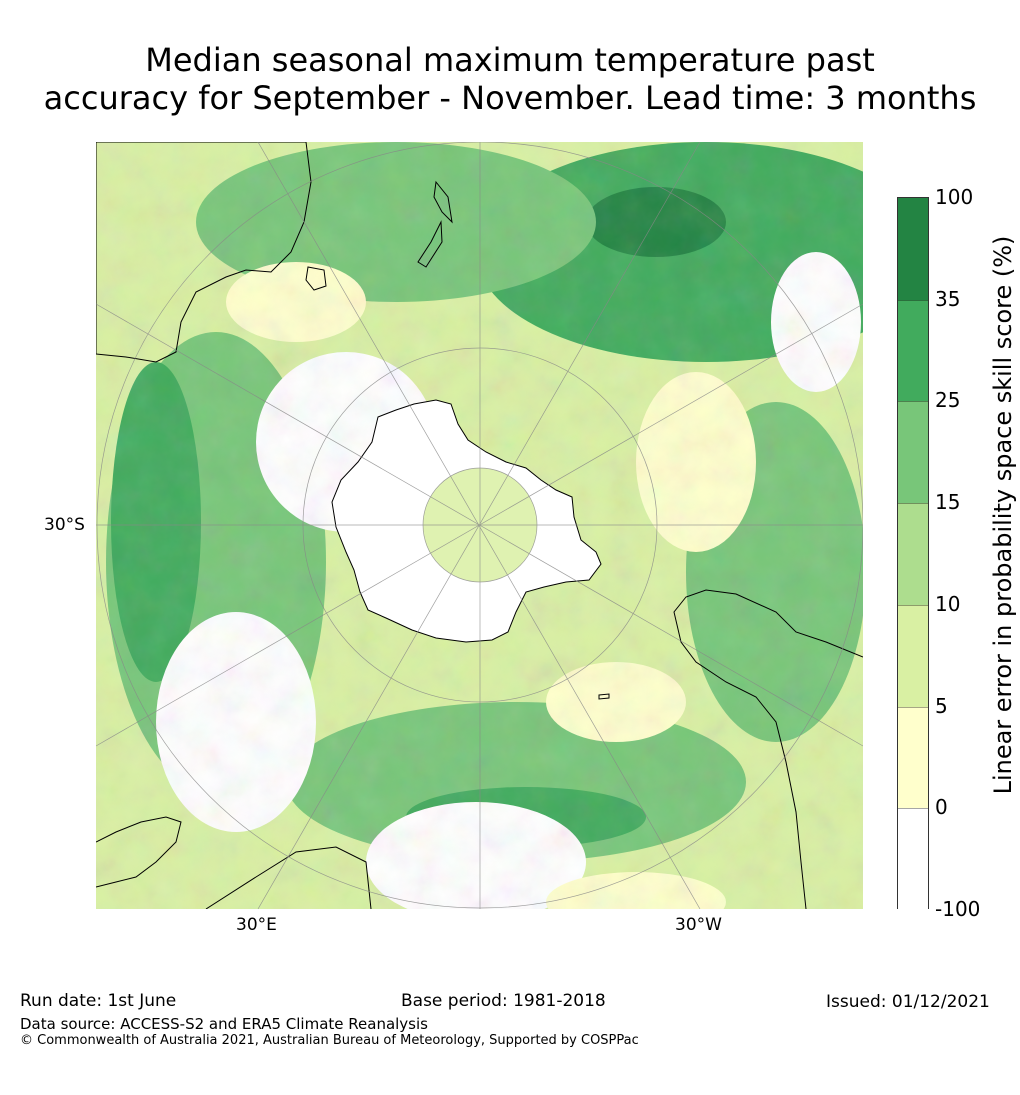 The height and width of the screenshot is (1095, 1020). What do you see at coordinates (139, 852) in the screenshot?
I see `africa-landmass` at bounding box center [139, 852].